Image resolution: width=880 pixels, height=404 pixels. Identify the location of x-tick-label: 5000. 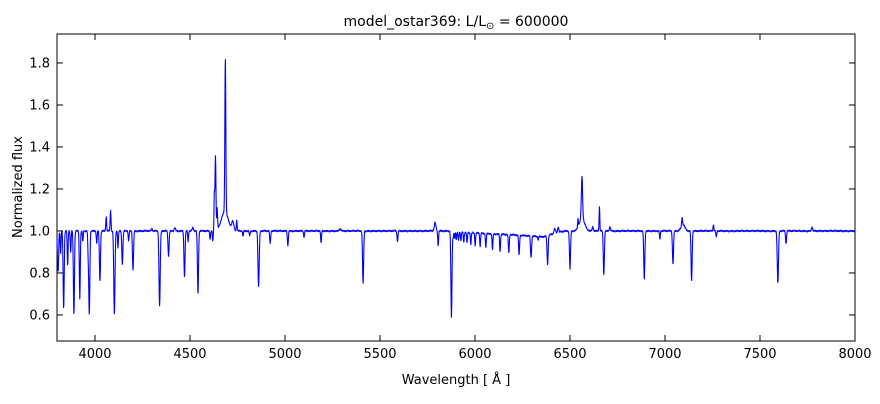
(284, 354).